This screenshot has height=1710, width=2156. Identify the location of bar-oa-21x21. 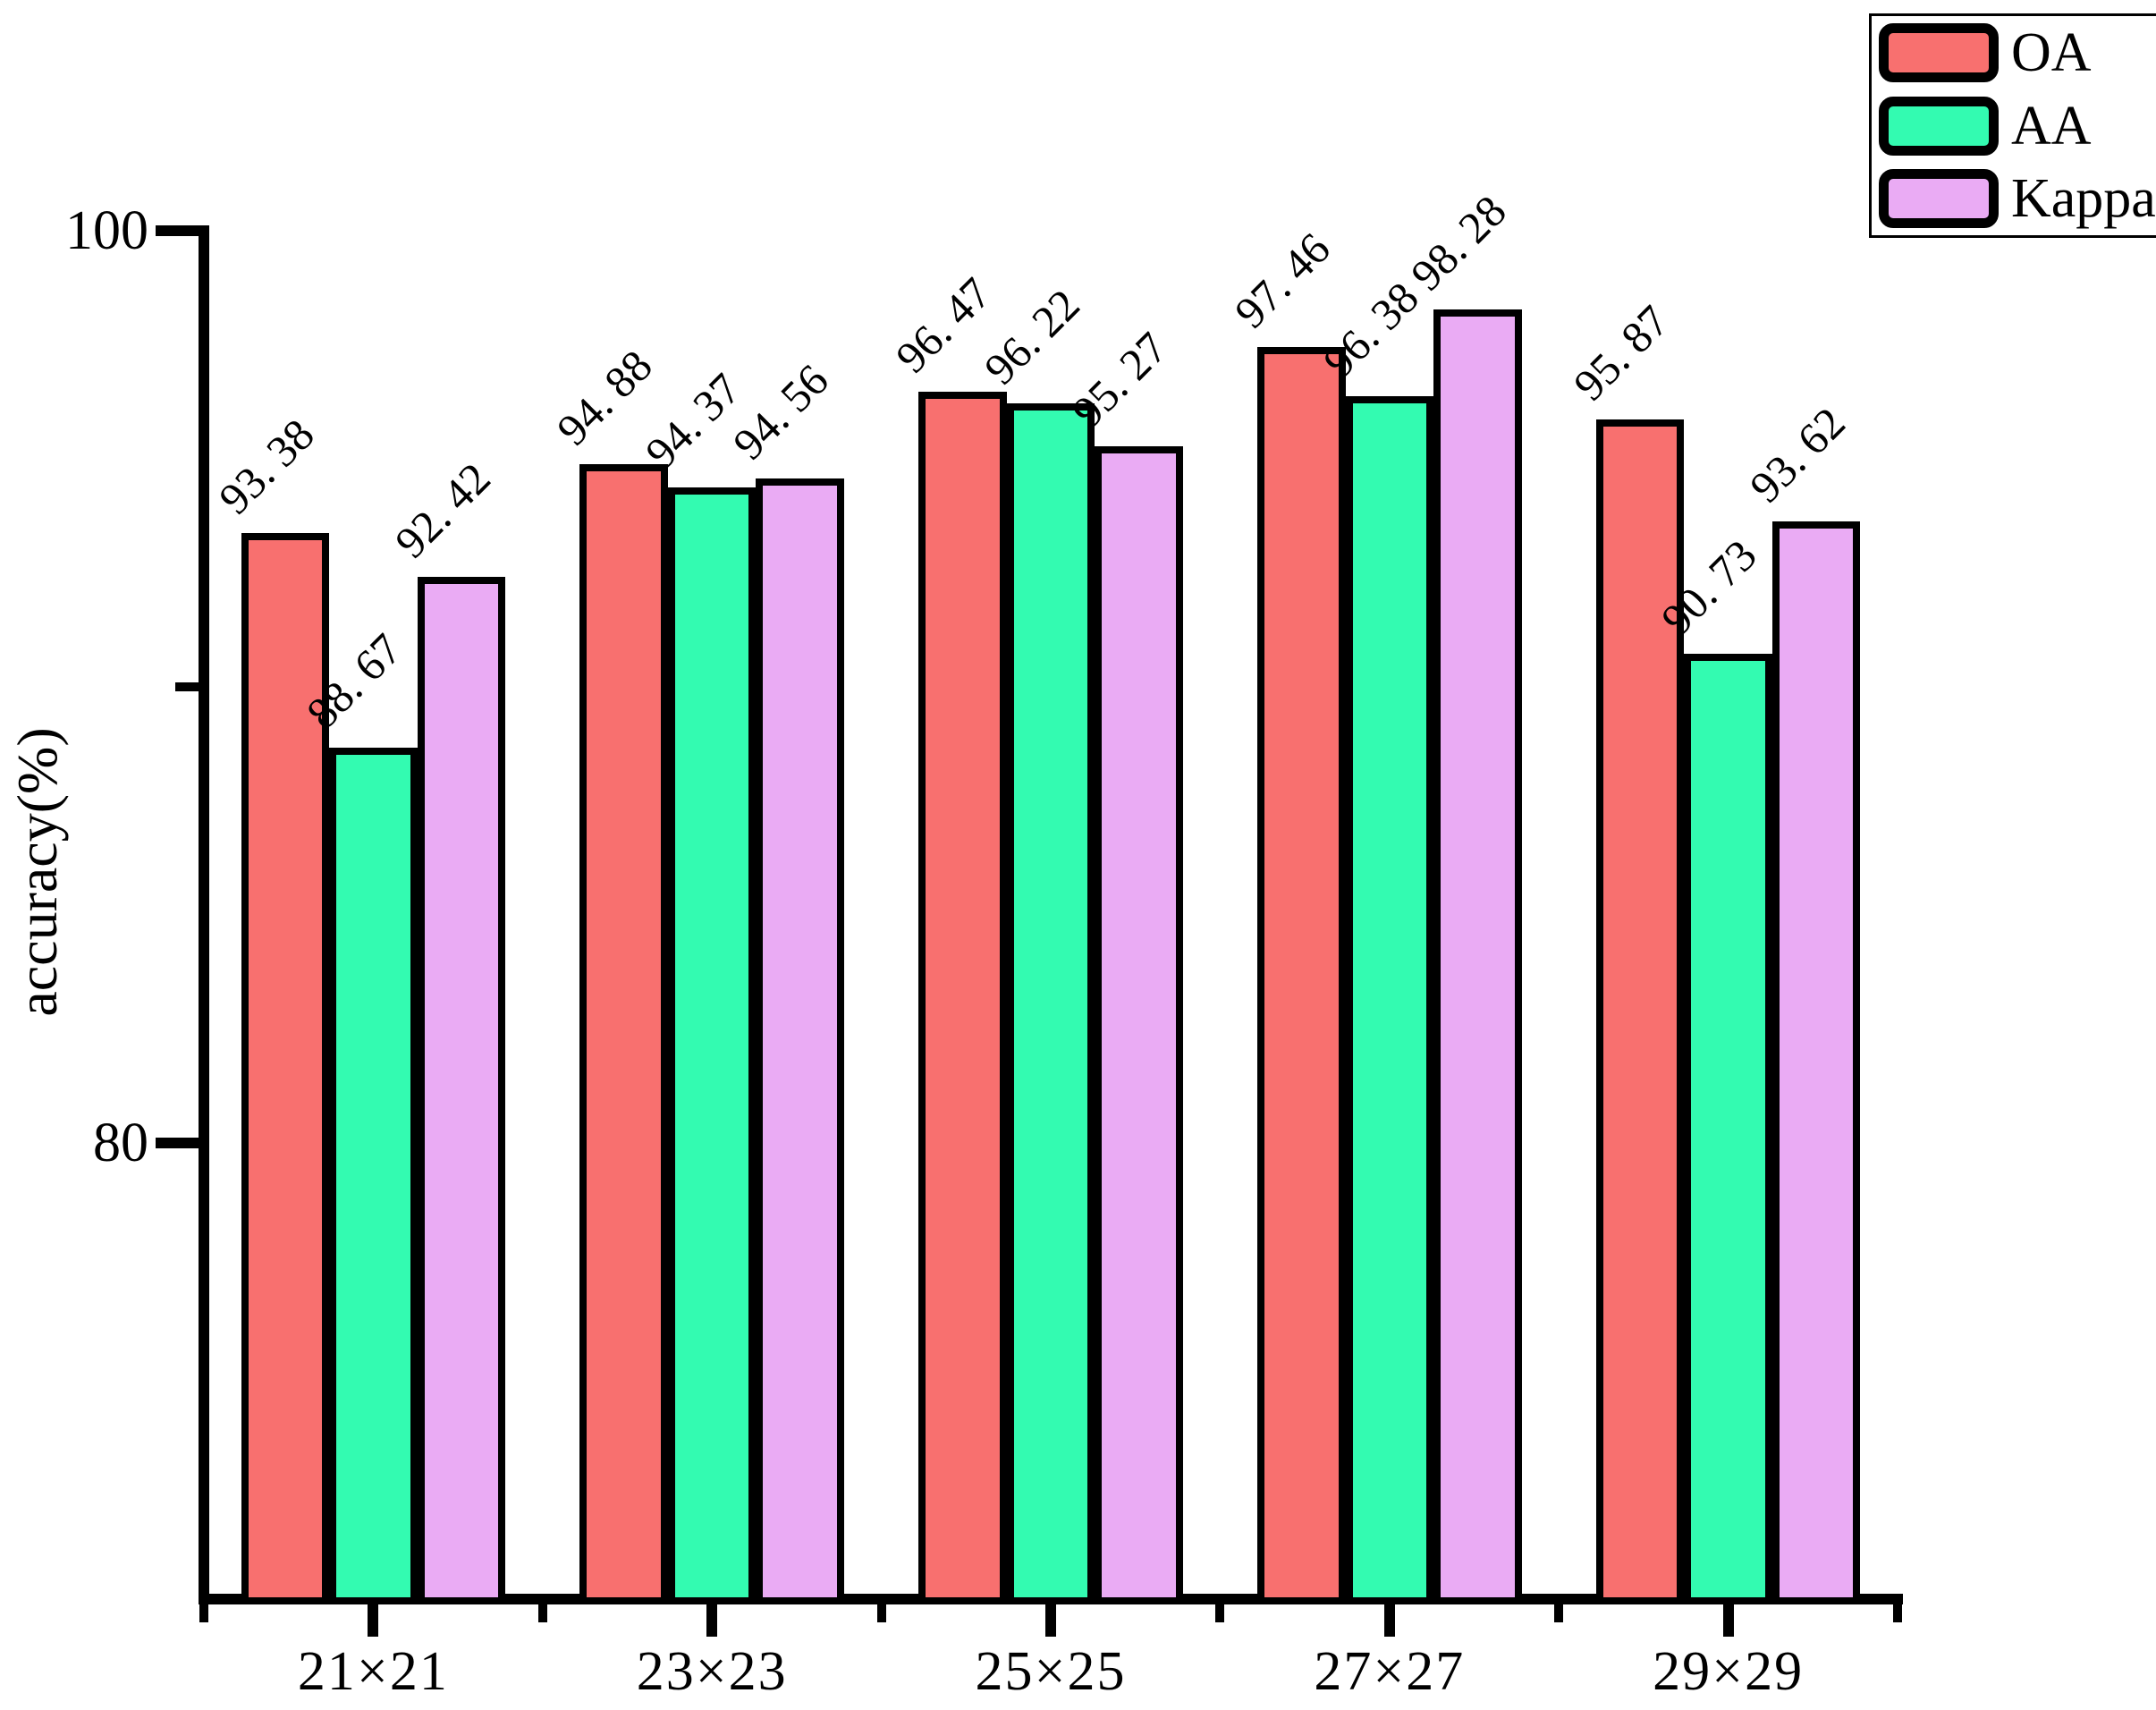
(285, 1068).